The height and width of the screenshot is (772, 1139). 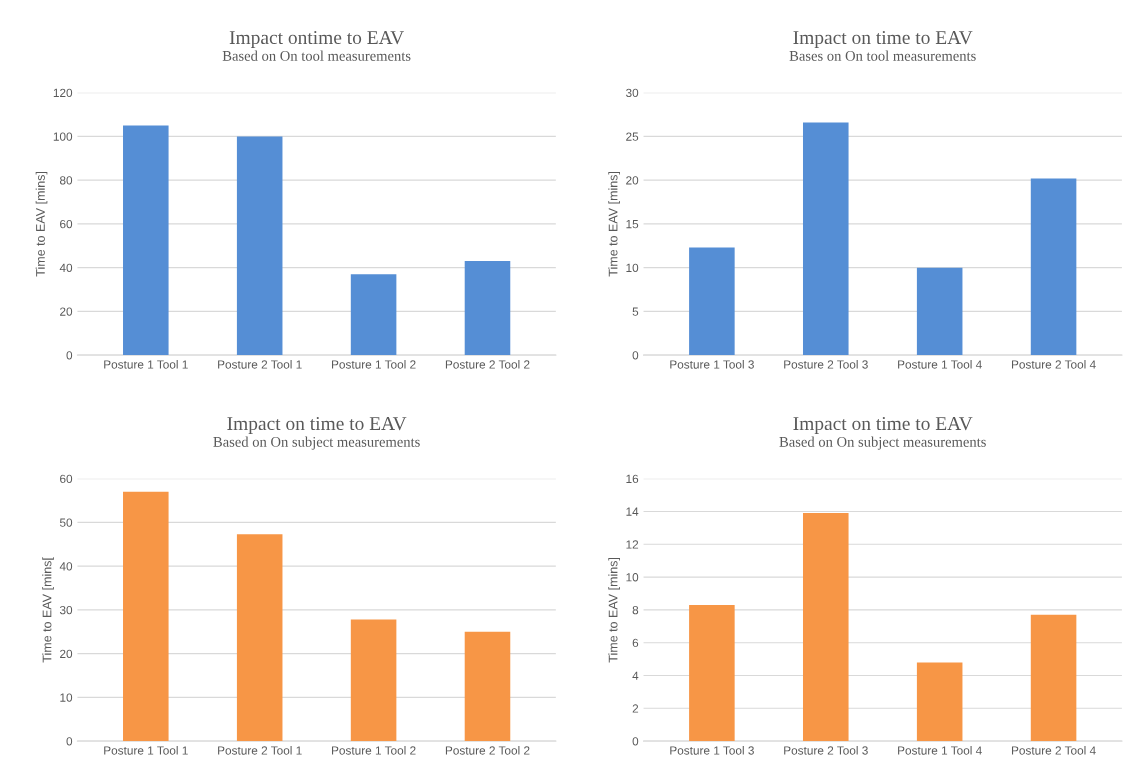 What do you see at coordinates (632, 136) in the screenshot?
I see `y-tick-label: 25` at bounding box center [632, 136].